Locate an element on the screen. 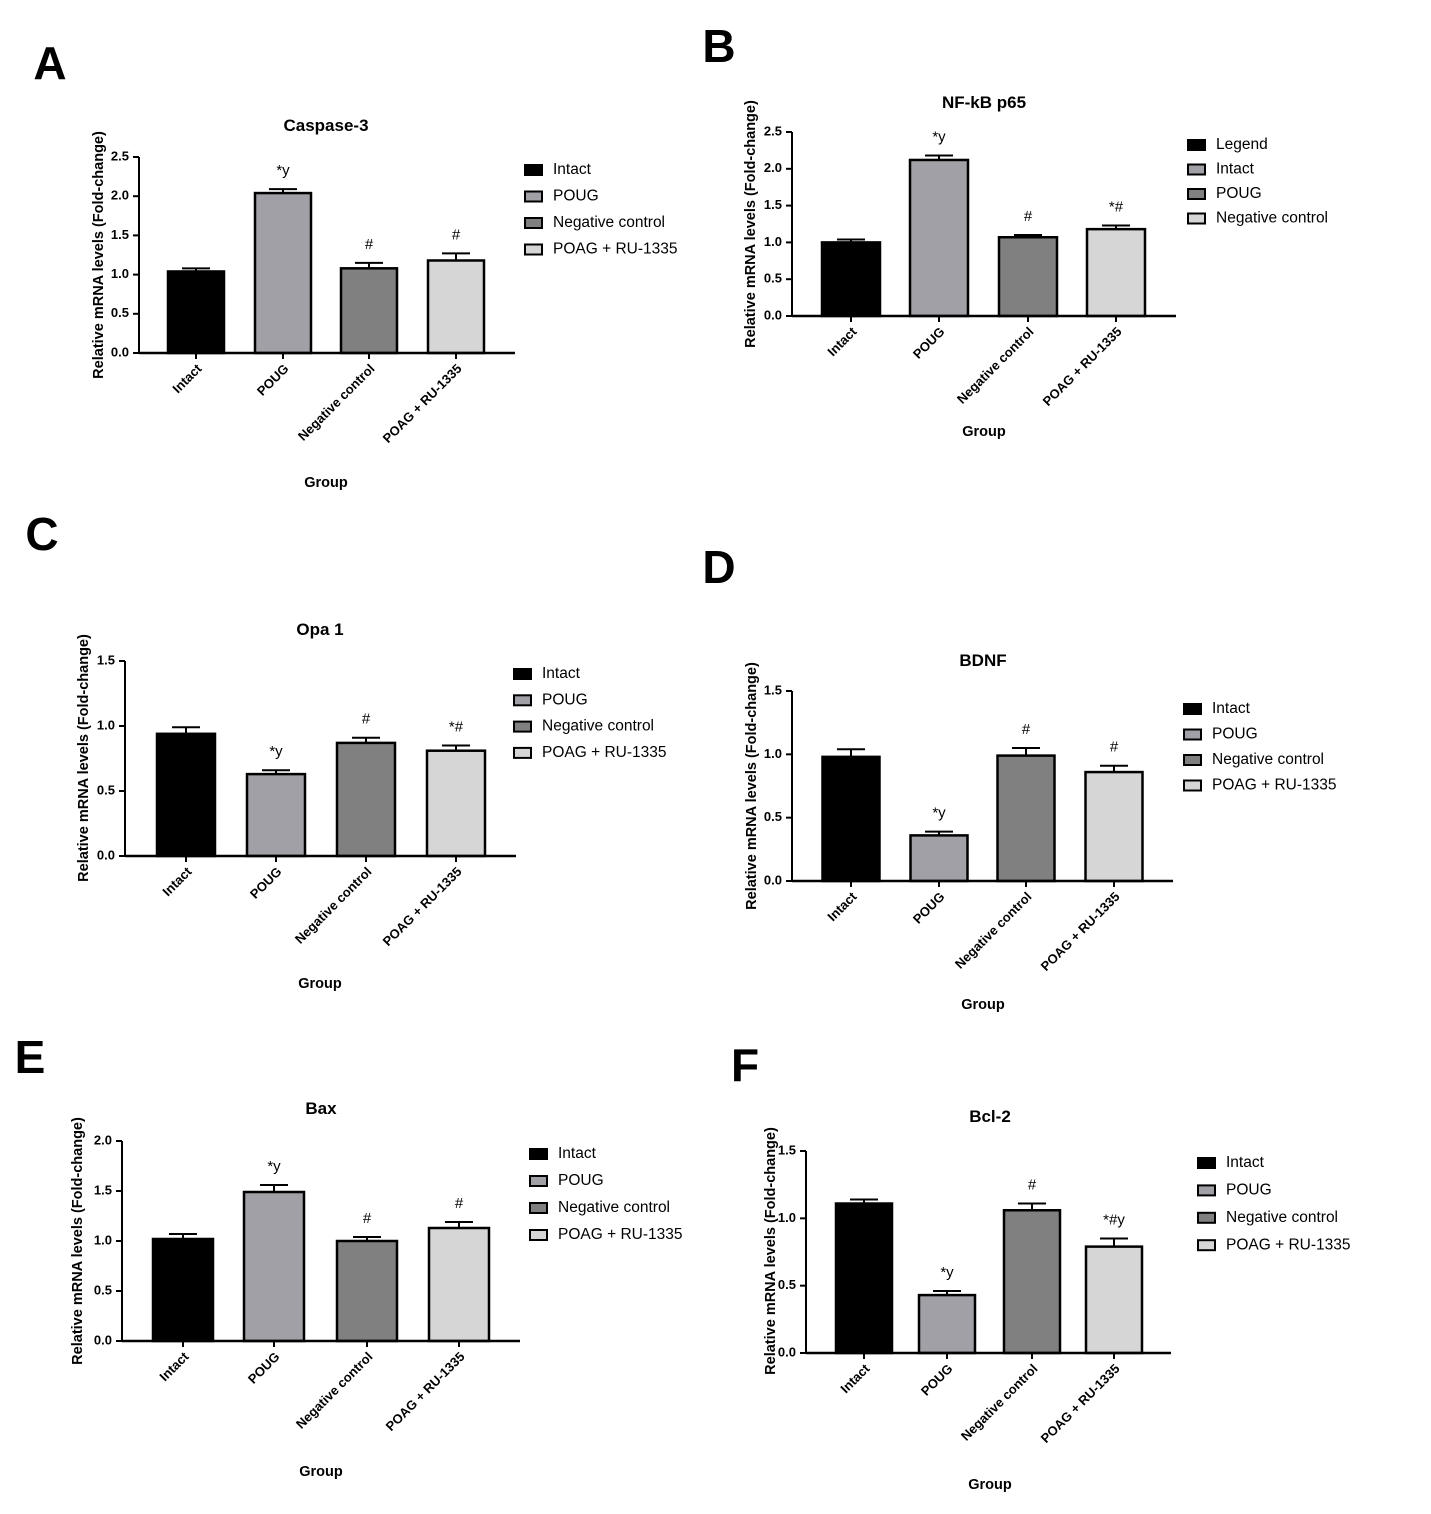  panel-letter: E is located at coordinates (30, 1057).